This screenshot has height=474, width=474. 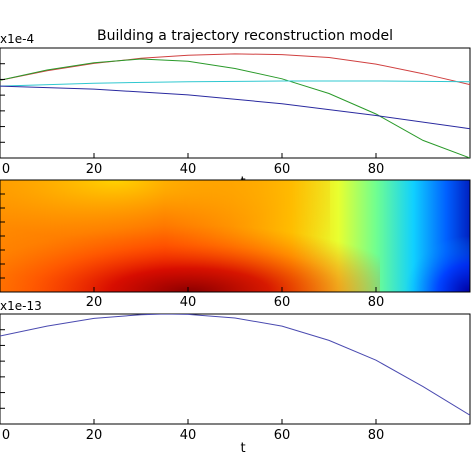 What do you see at coordinates (282, 169) in the screenshot?
I see `x-tick-label-0-3: 60` at bounding box center [282, 169].